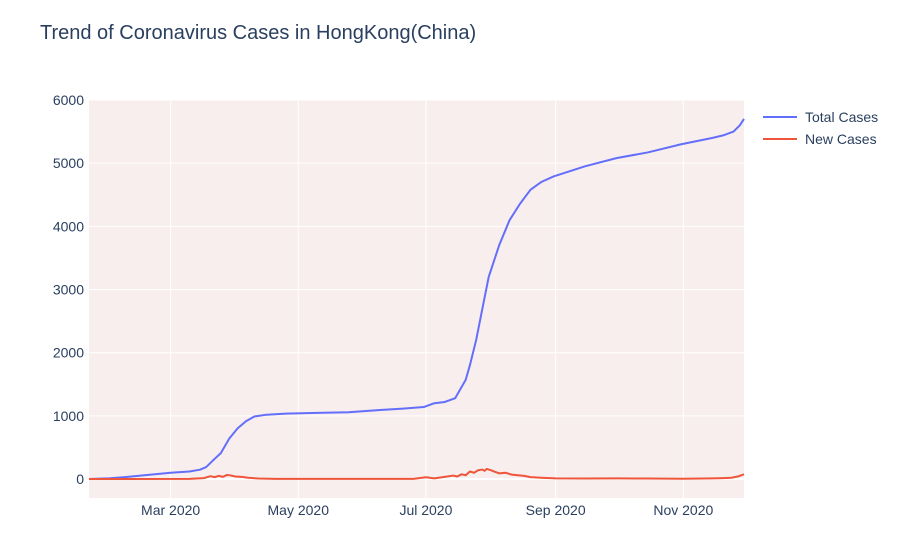 This screenshot has height=552, width=899. What do you see at coordinates (780, 117) in the screenshot?
I see `legend-swatch-total-cases` at bounding box center [780, 117].